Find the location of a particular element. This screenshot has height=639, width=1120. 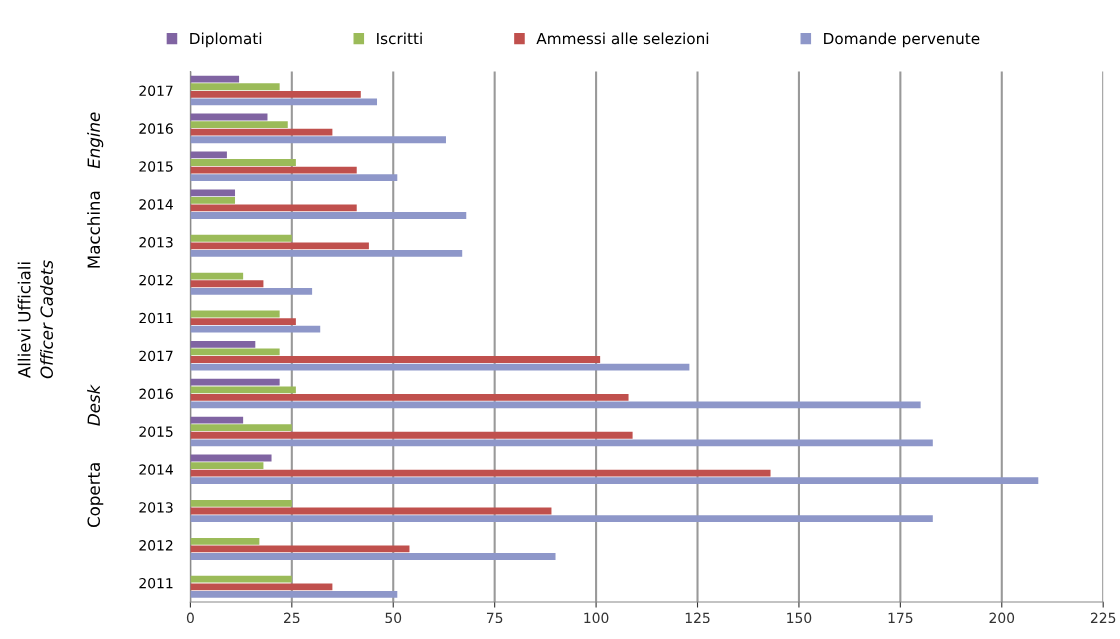

x-tick-label: 0 is located at coordinates (190, 618).